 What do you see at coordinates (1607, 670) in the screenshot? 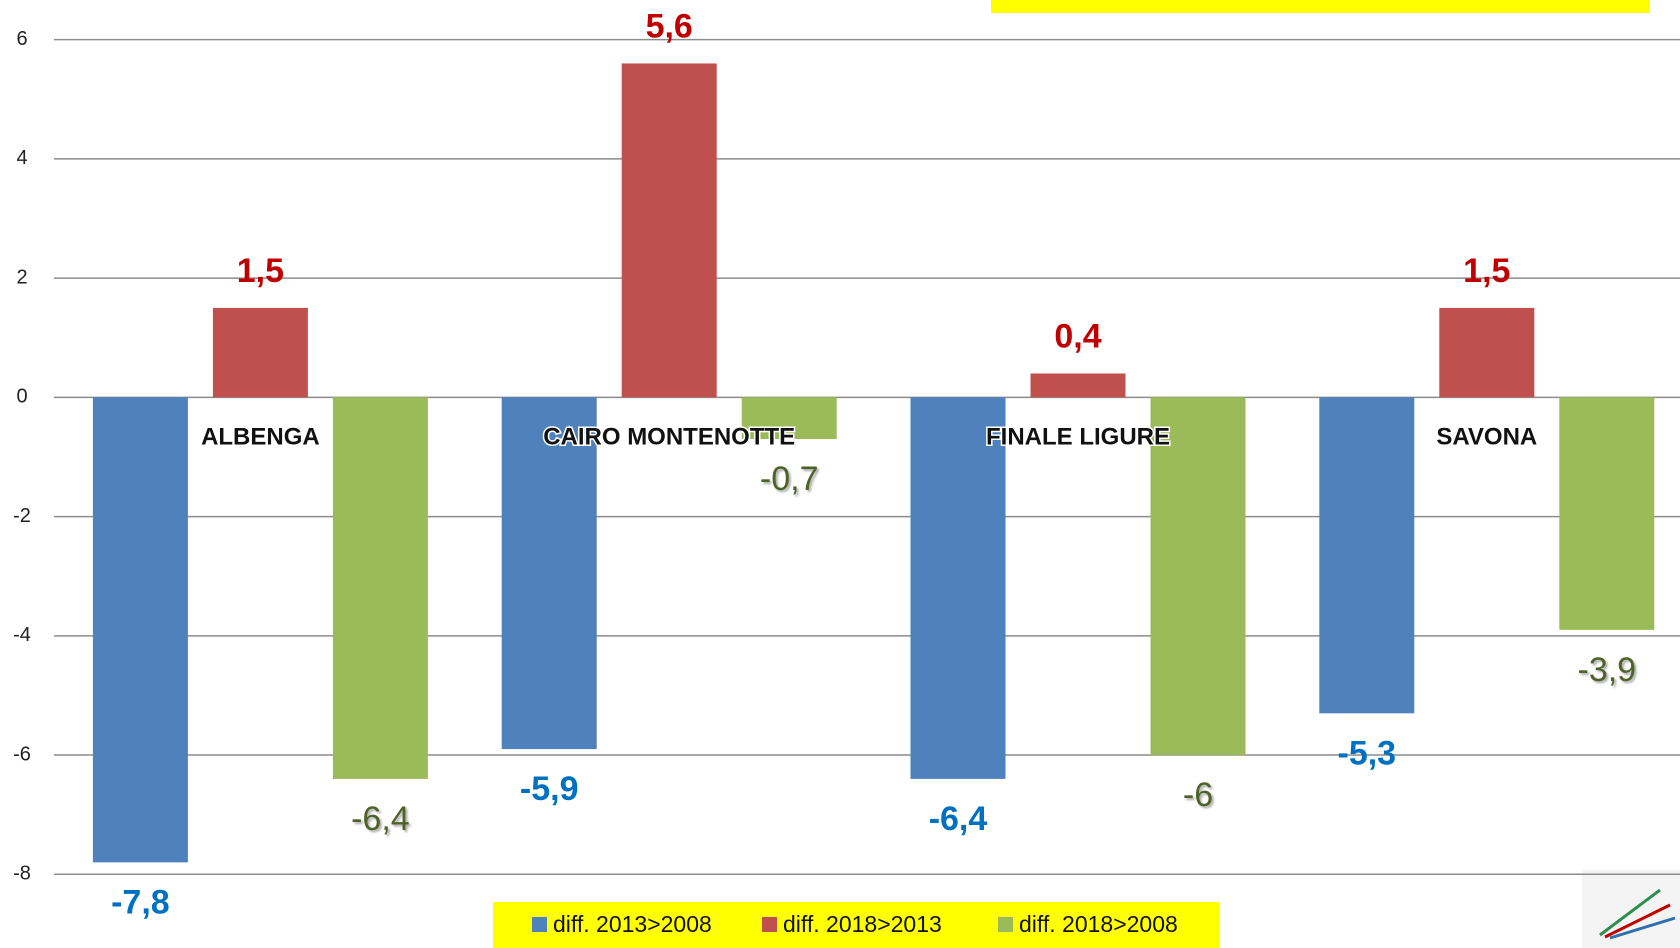
I see `data-label: -3,9` at bounding box center [1607, 670].